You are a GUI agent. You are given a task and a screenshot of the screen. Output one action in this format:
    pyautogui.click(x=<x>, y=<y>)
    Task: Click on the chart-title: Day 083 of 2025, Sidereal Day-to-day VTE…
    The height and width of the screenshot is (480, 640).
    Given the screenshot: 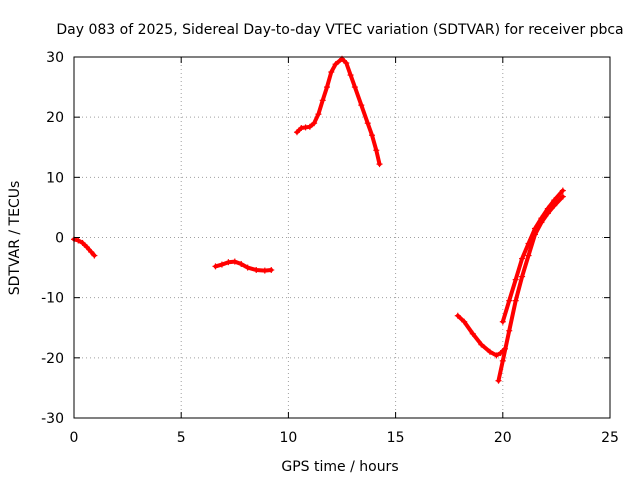 What is the action you would take?
    pyautogui.click(x=339, y=30)
    